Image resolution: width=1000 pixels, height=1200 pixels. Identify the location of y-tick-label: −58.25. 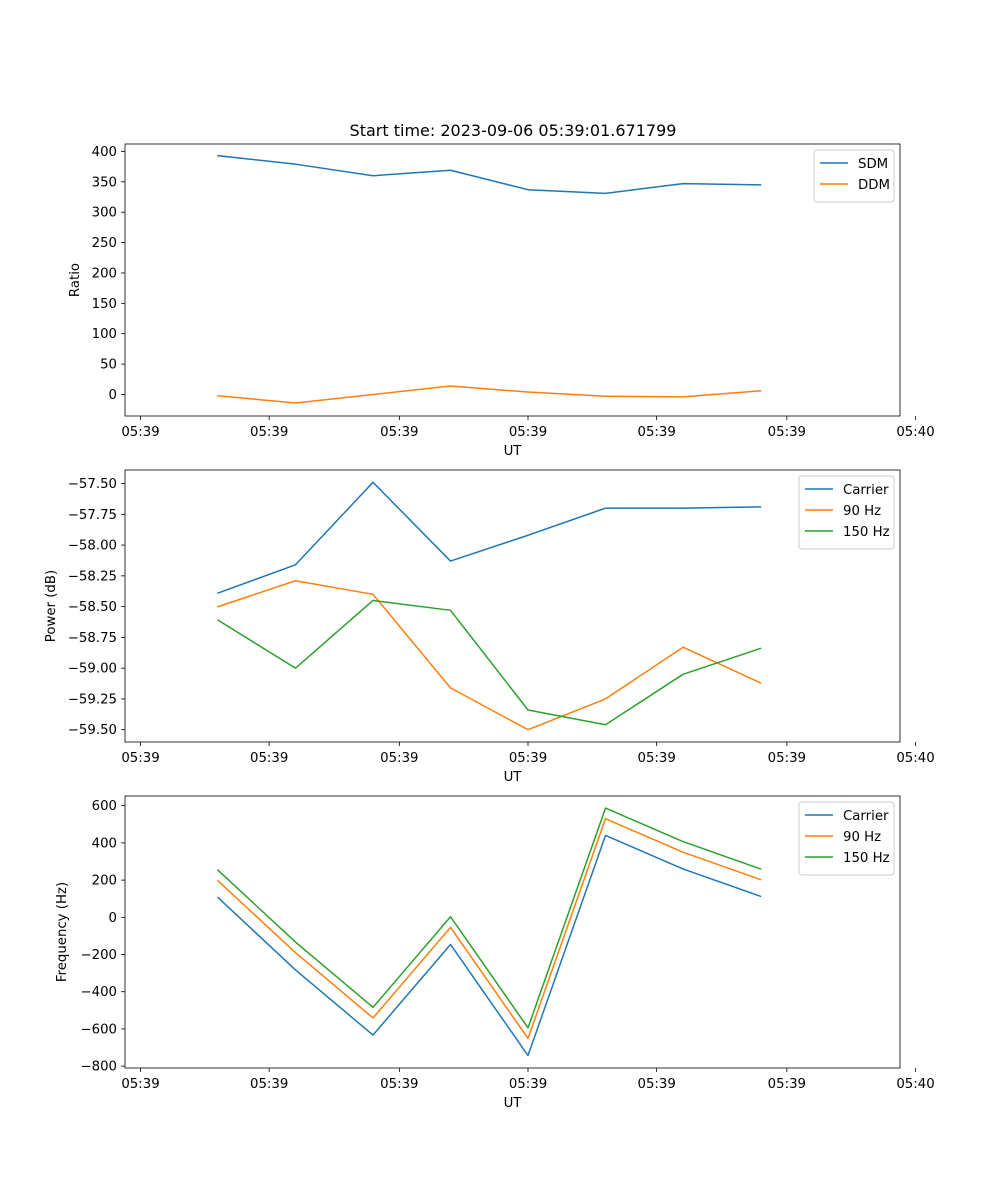
(92, 576).